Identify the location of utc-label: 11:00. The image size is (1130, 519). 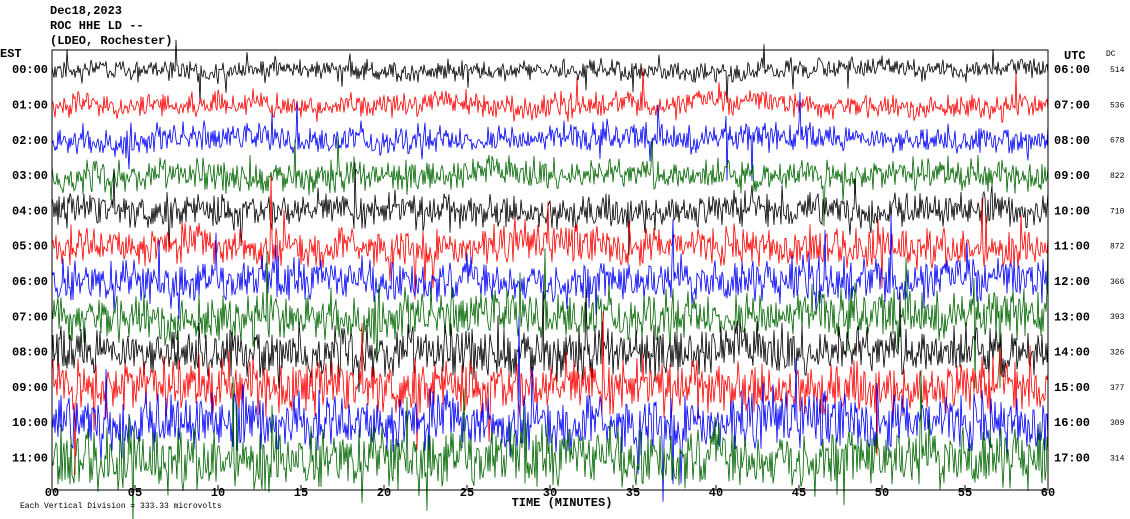
(1072, 247).